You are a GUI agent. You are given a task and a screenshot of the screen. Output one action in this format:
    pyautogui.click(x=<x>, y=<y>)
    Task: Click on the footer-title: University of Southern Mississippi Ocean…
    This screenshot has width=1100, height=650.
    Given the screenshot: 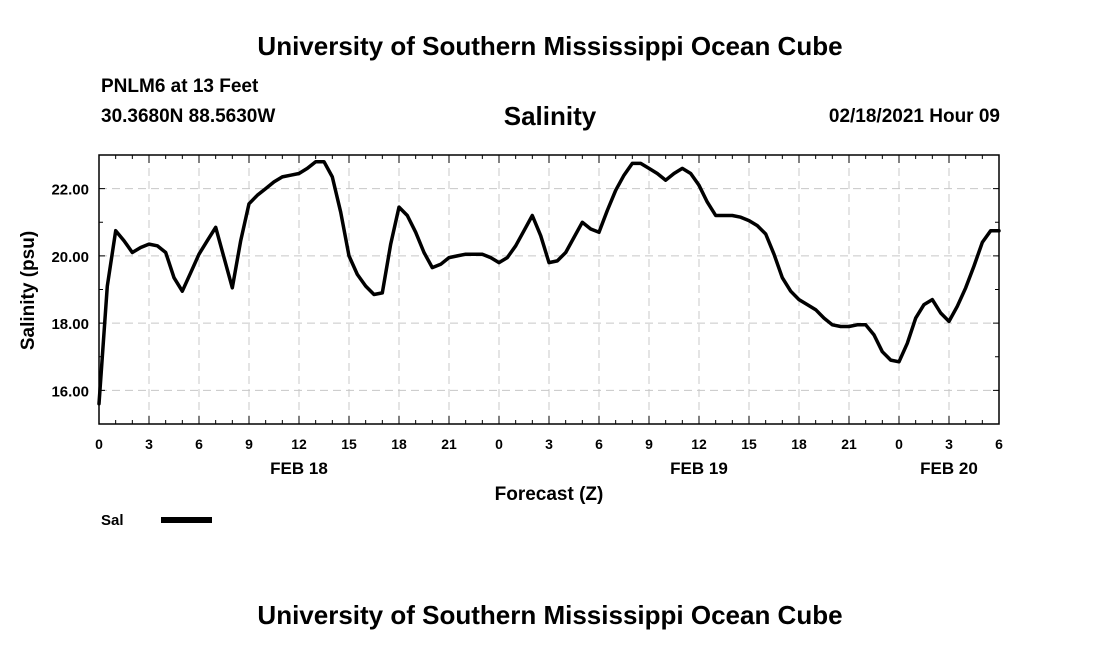 What is the action you would take?
    pyautogui.click(x=550, y=615)
    